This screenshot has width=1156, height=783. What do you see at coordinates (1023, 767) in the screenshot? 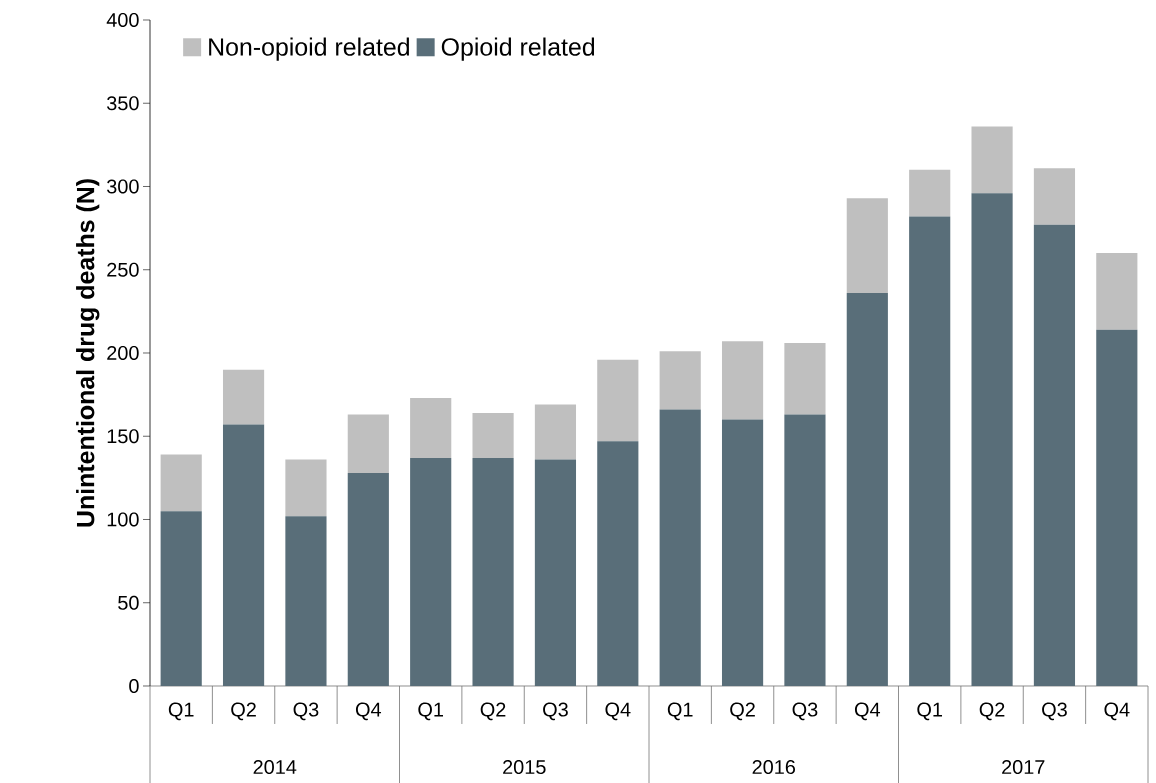
I see `text: 2017` at bounding box center [1023, 767].